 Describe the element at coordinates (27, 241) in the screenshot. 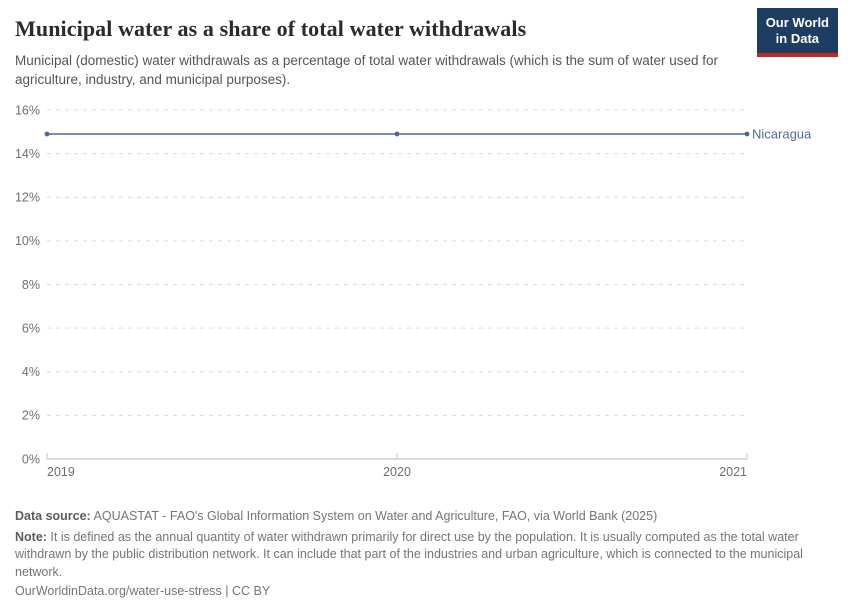

I see `y-tick-label: 10%` at that location.